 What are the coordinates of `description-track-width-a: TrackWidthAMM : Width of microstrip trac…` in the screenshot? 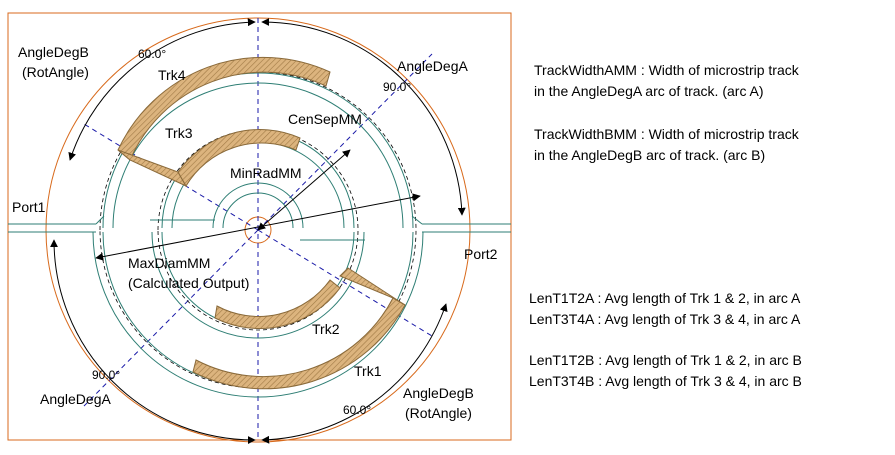 It's located at (666, 81).